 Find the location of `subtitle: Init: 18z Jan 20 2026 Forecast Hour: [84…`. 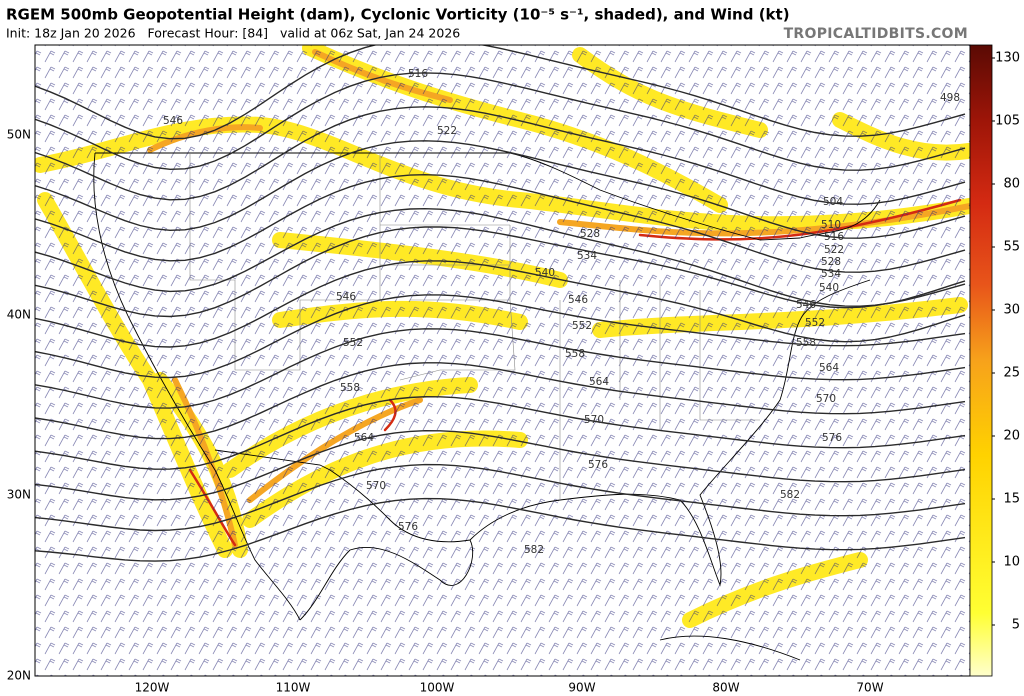

subtitle: Init: 18z Jan 20 2026 Forecast Hour: [84… is located at coordinates (233, 33).